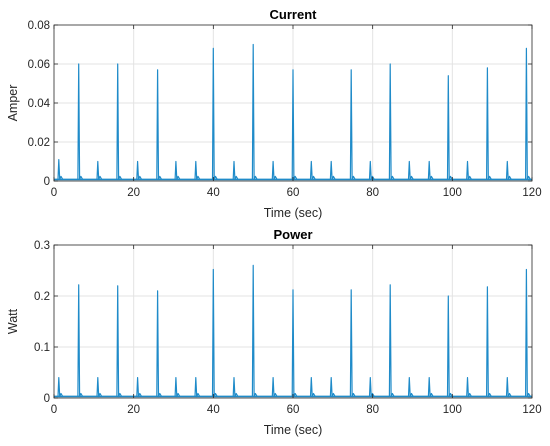 The width and height of the screenshot is (550, 446). What do you see at coordinates (39, 143) in the screenshot?
I see `current-y-tick-label: 0.02` at bounding box center [39, 143].